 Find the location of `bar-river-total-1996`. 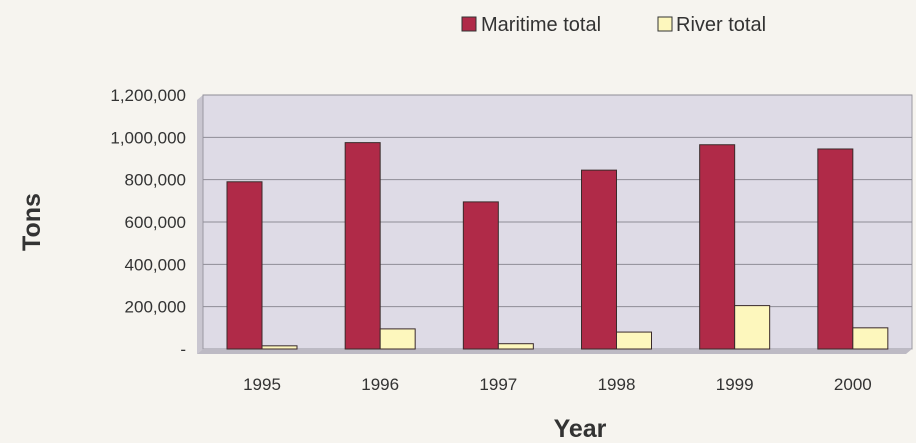

bar-river-total-1996 is located at coordinates (397, 339).